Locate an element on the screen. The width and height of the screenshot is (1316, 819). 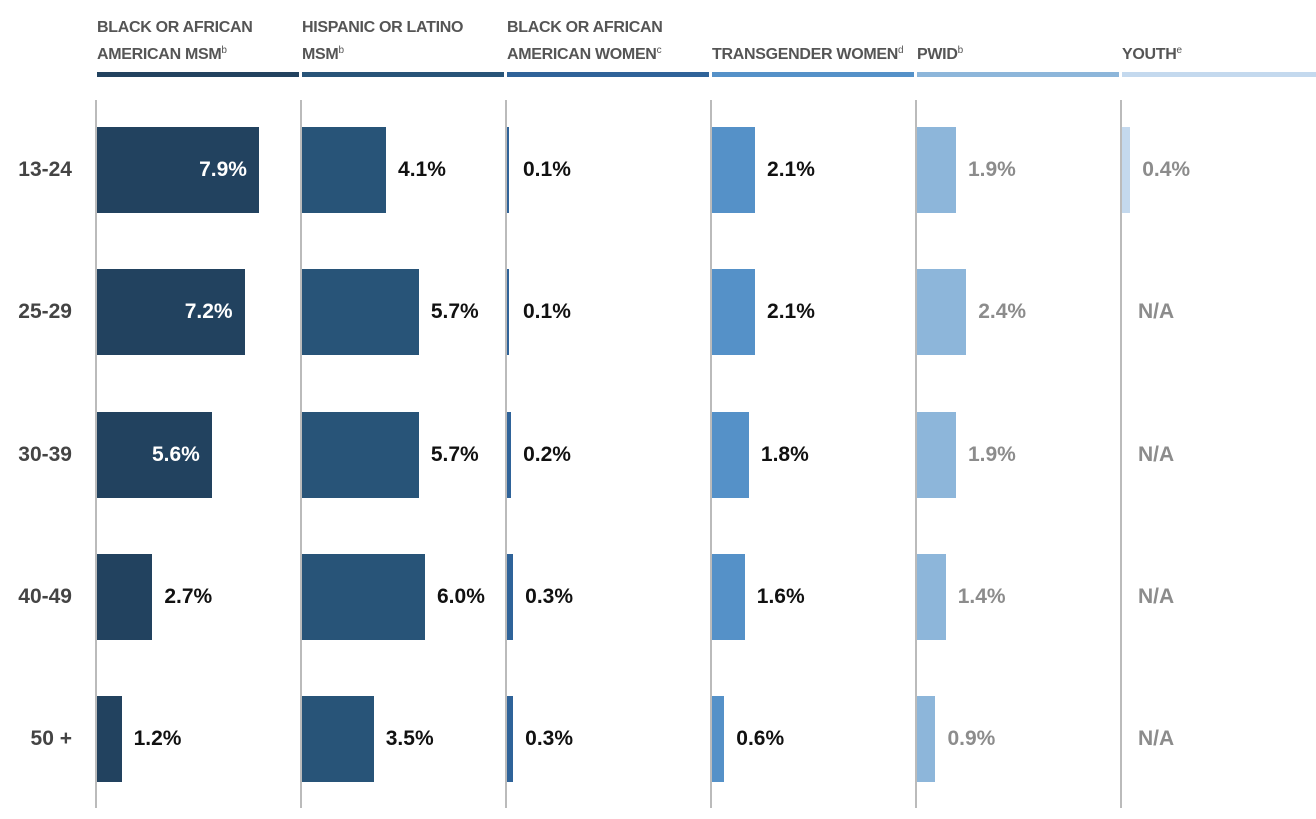
header-name: BLACK OR AFRICAN AMERICAN MSM is located at coordinates (175, 41).